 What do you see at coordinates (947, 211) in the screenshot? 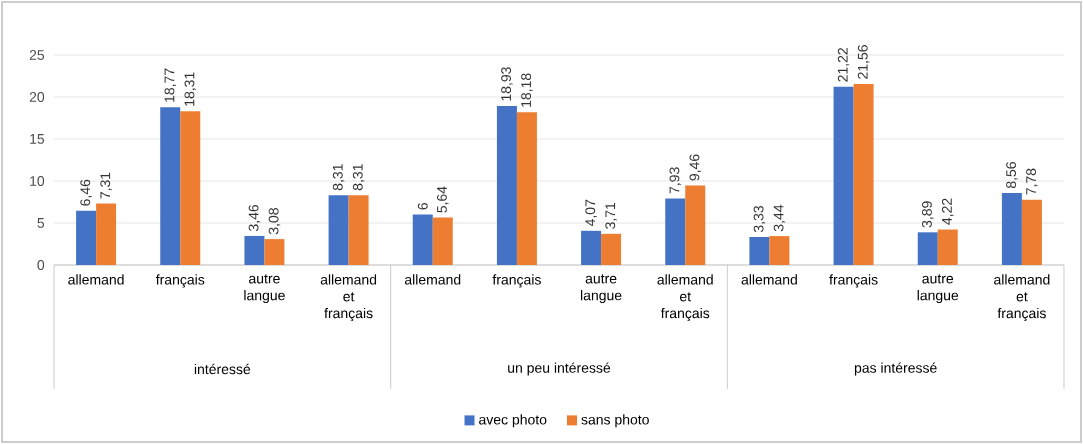
I see `data-label: 4,22` at bounding box center [947, 211].